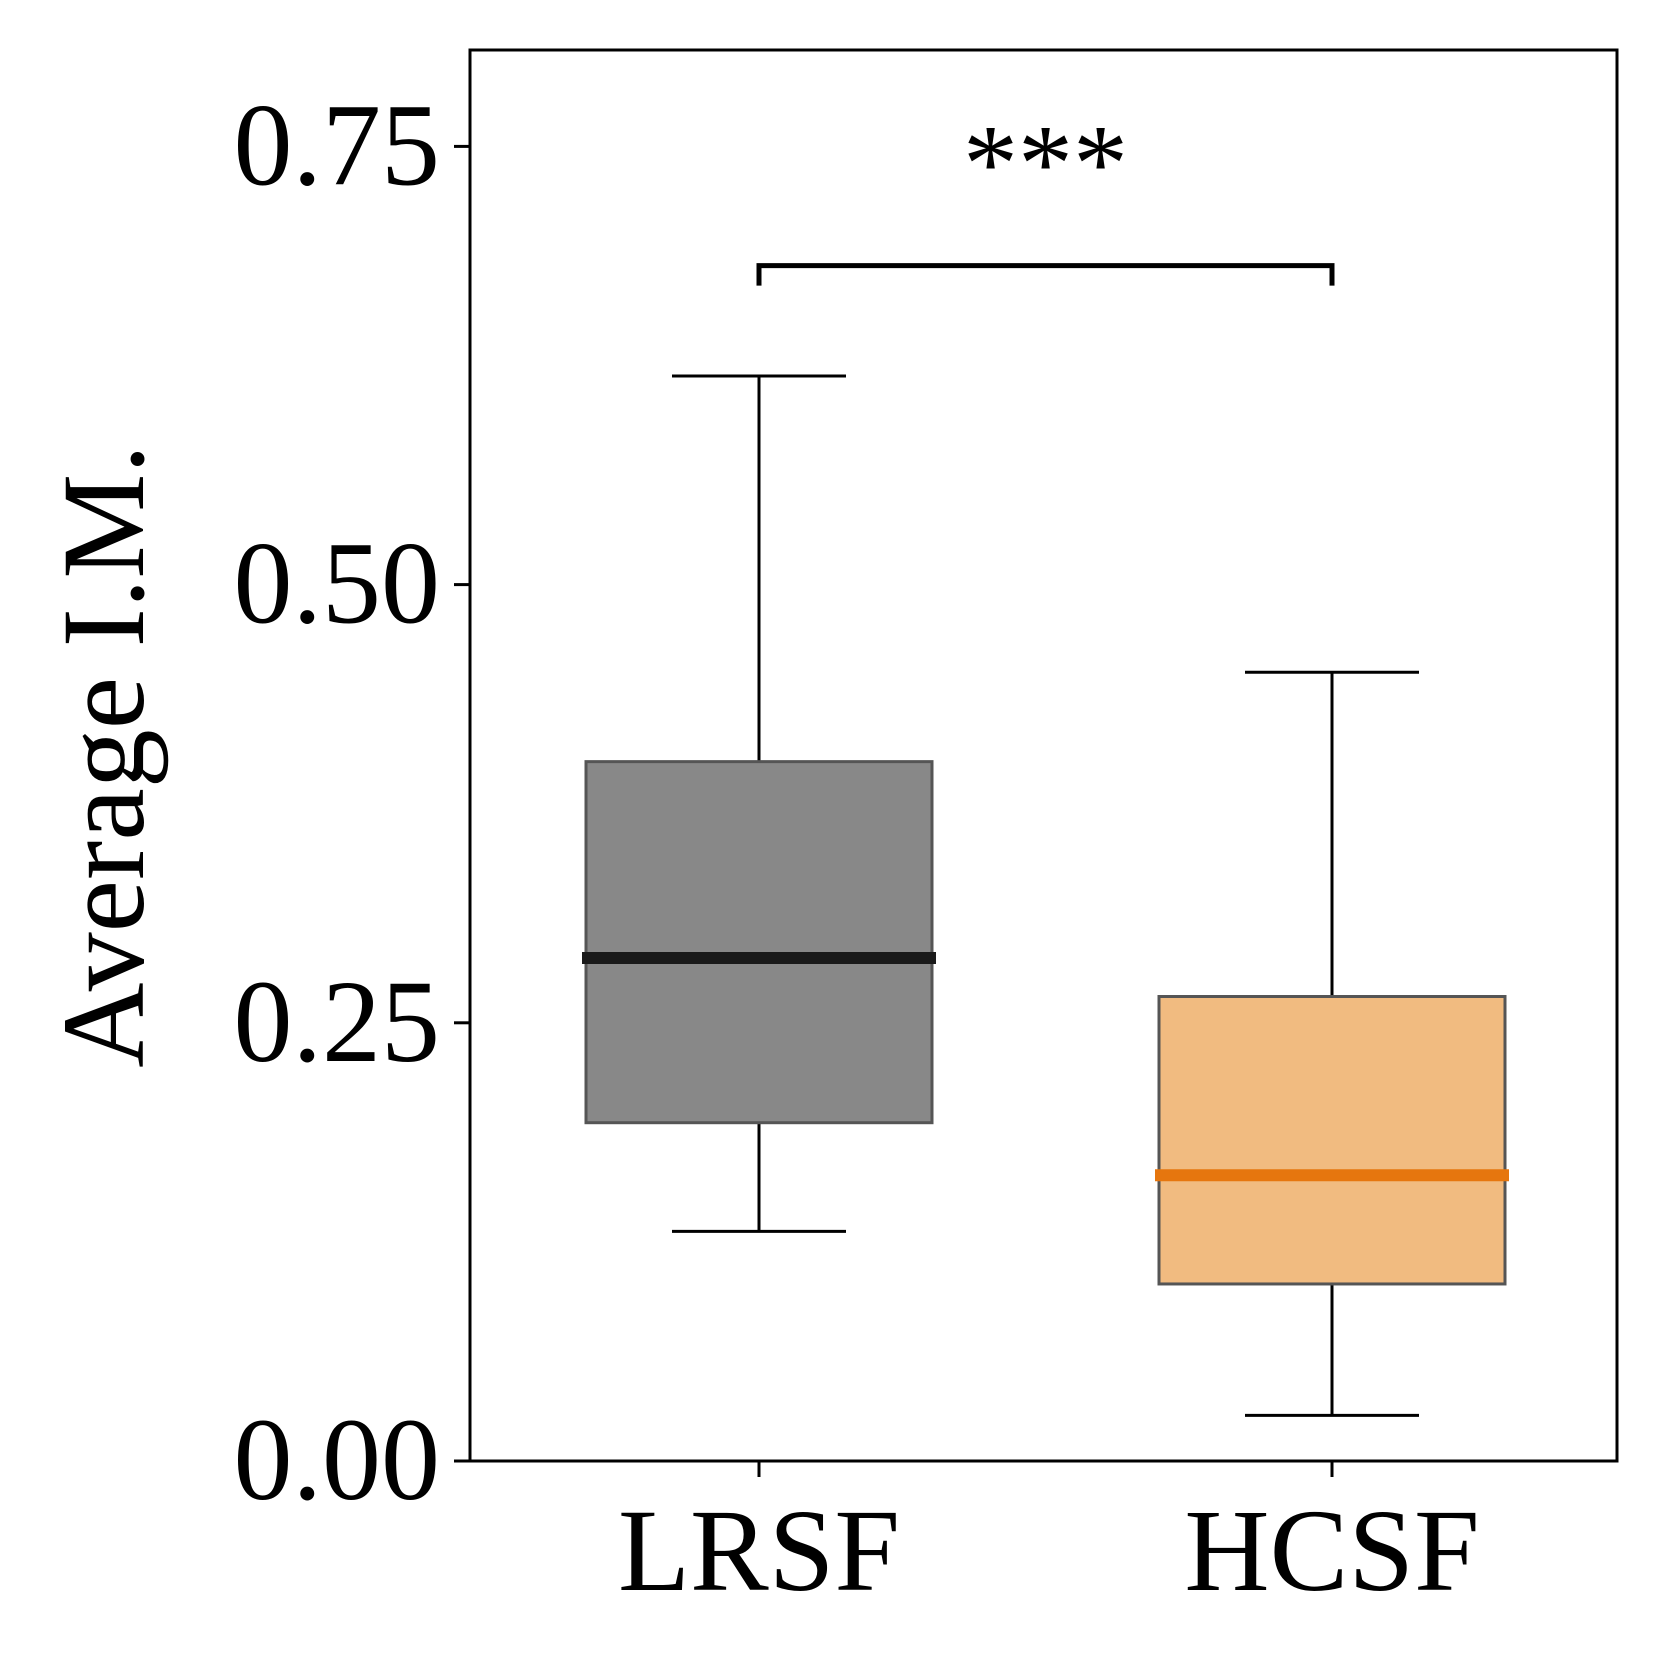 The width and height of the screenshot is (1661, 1661). I want to click on x-tick-label-hcsf: HCSF, so click(1331, 1550).